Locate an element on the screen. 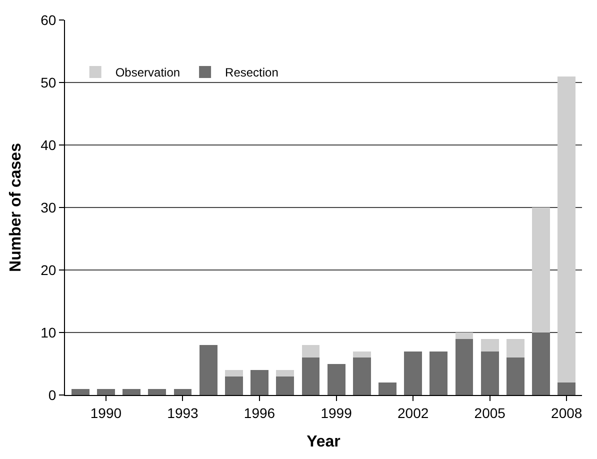  y-tick-label: 30 is located at coordinates (48, 207).